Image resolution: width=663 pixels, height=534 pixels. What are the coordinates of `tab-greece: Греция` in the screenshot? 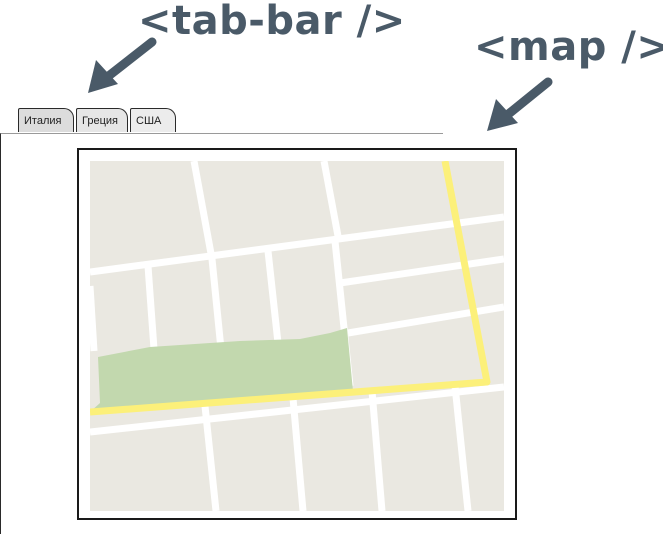 It's located at (102, 120).